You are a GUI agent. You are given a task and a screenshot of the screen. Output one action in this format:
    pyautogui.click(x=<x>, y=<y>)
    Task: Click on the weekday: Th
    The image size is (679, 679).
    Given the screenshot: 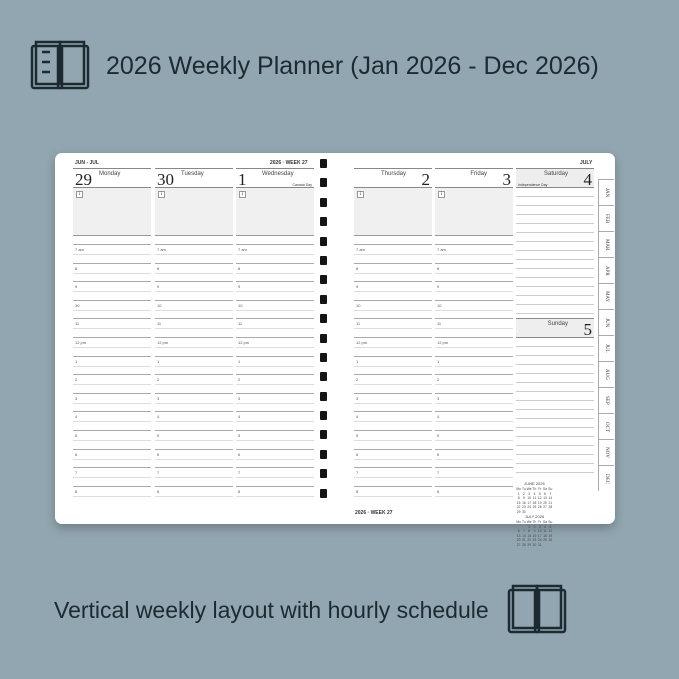 What is the action you would take?
    pyautogui.click(x=534, y=489)
    